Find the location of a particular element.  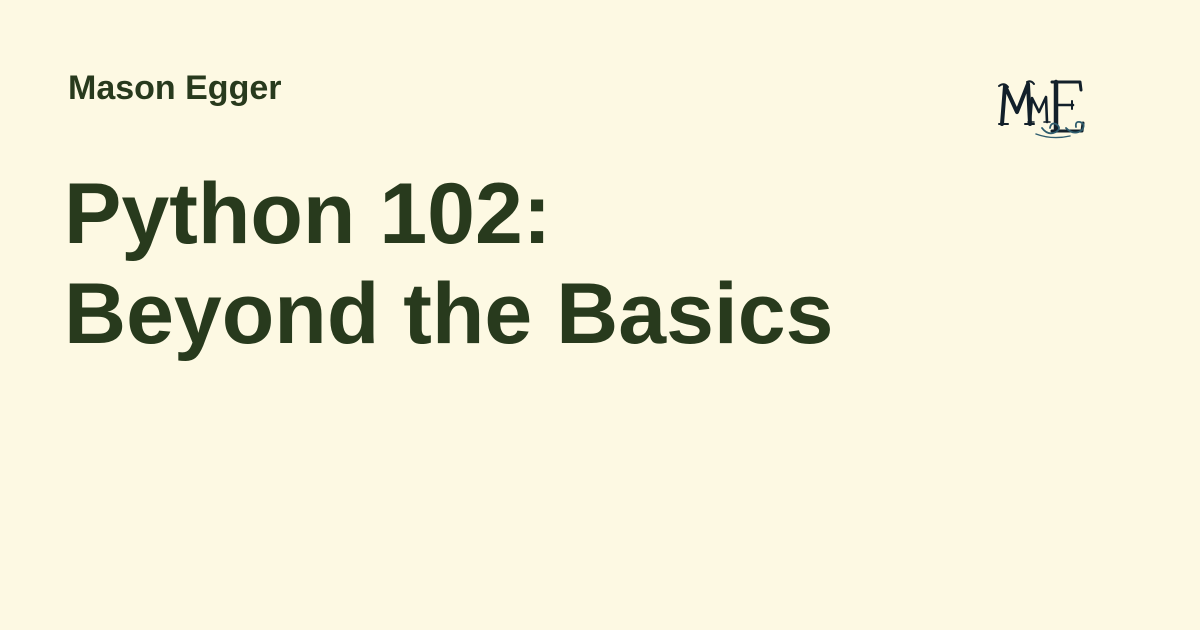

title-line-1: Python 102: is located at coordinates (308, 214).